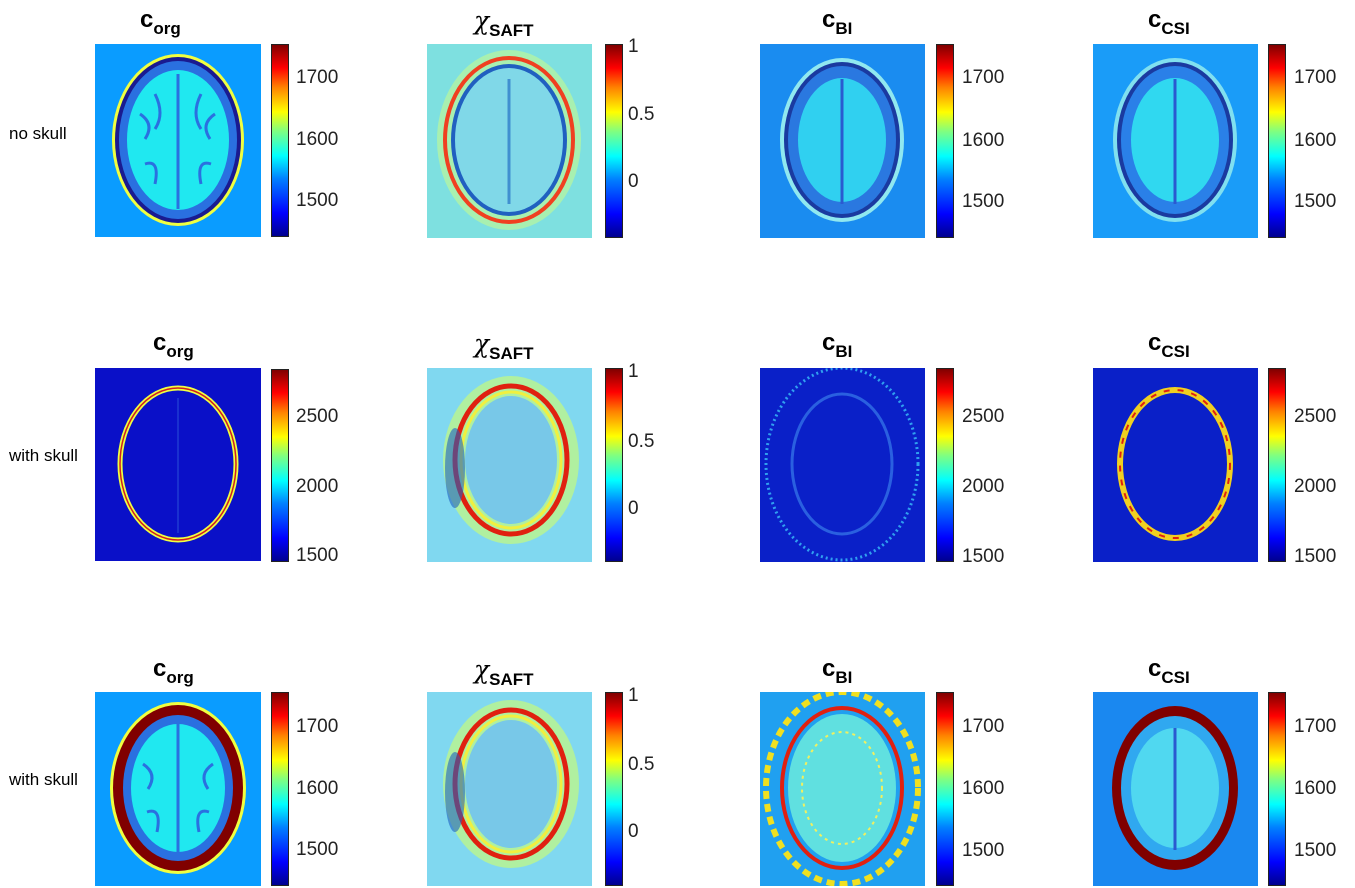 The height and width of the screenshot is (888, 1355). What do you see at coordinates (614, 141) in the screenshot?
I see `colorbar-saft-row1` at bounding box center [614, 141].